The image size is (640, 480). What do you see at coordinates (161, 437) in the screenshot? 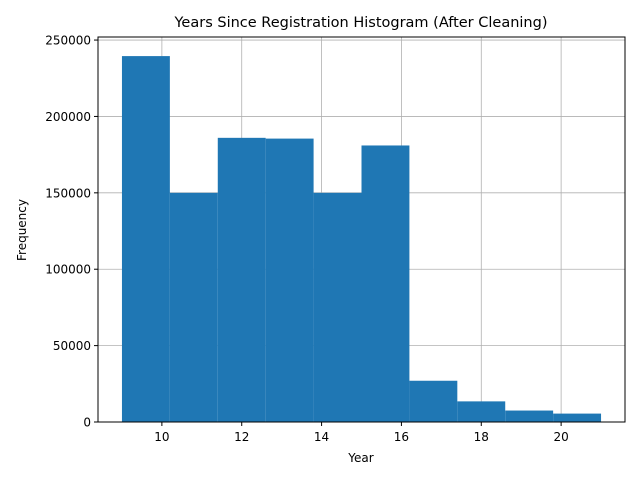
I see `x-tick-label: 10` at bounding box center [161, 437].